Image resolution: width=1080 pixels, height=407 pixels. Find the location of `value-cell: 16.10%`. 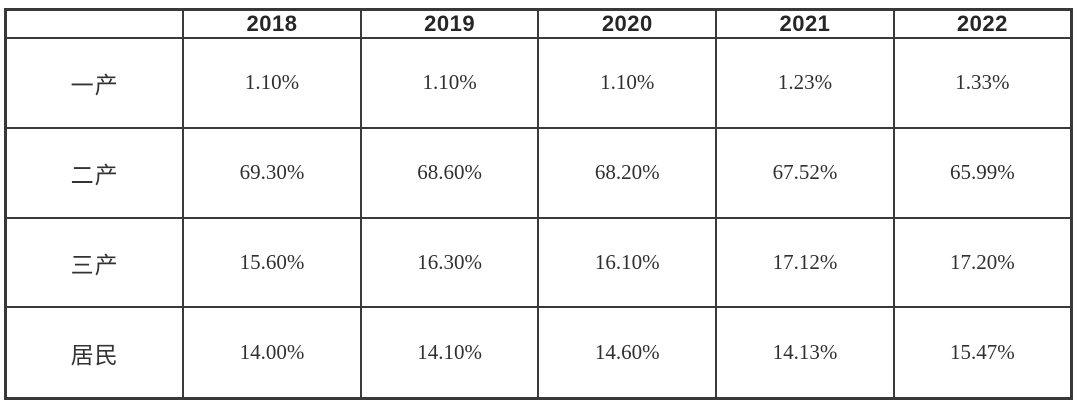

value-cell: 16.10% is located at coordinates (627, 262).